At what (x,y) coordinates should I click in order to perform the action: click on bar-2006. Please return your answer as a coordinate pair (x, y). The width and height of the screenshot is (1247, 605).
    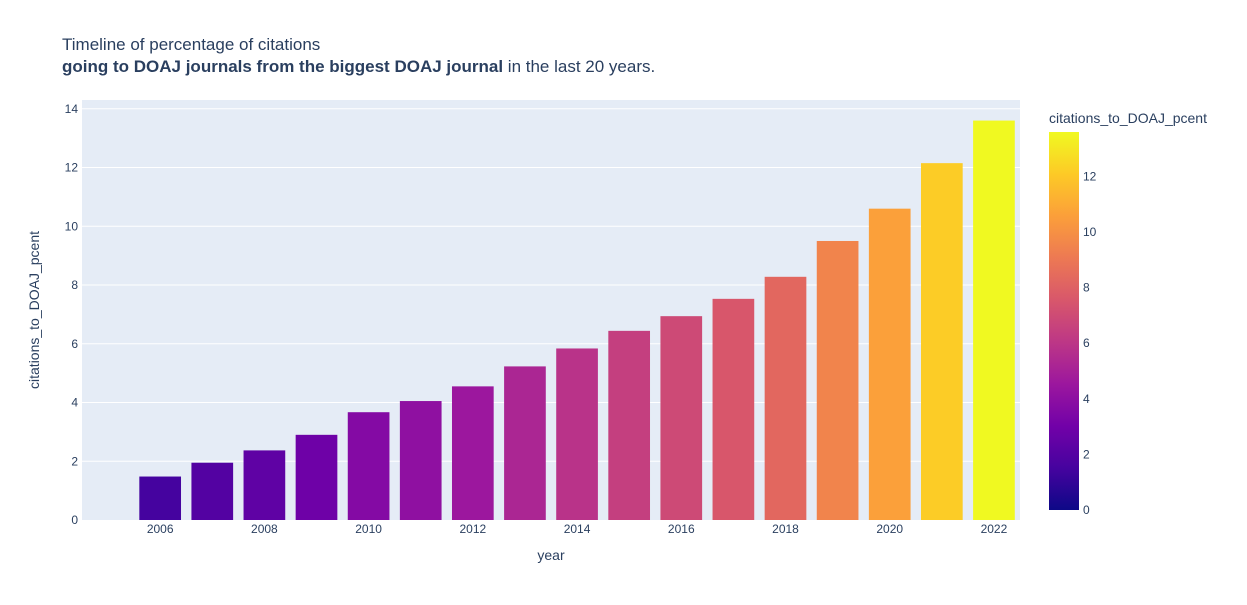
    Looking at the image, I should click on (160, 498).